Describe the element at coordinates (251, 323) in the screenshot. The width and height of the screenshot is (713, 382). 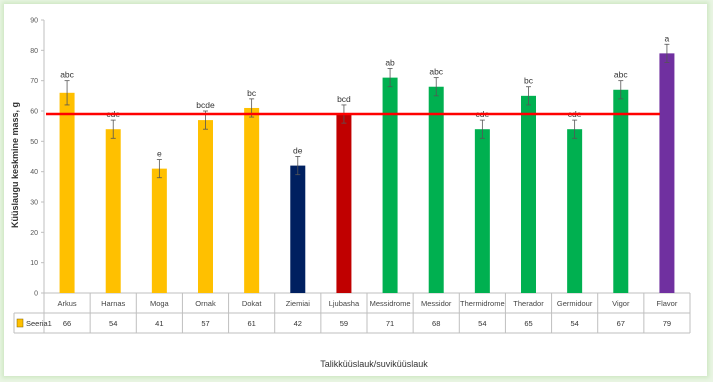
I see `data-value-label: 61` at that location.